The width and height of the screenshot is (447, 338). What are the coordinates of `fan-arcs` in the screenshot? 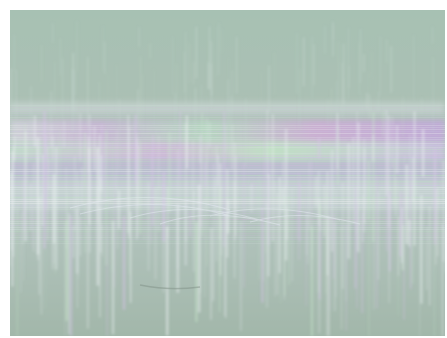 It's located at (215, 211).